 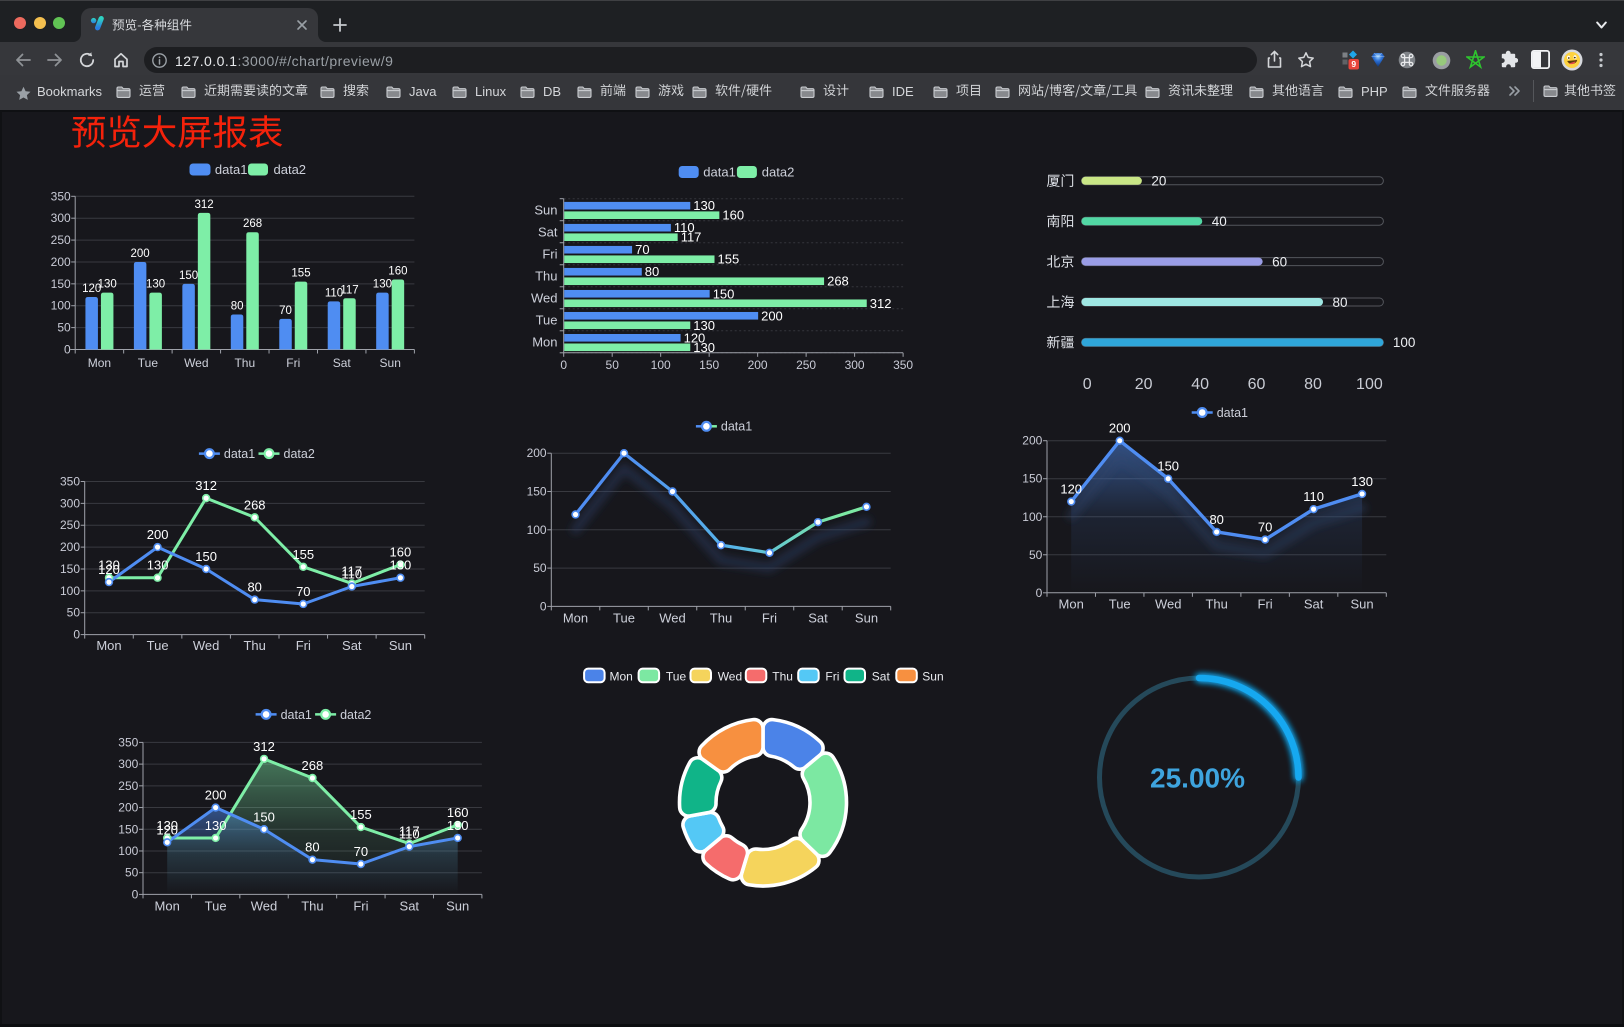 I want to click on svg-text: 20, so click(x=1144, y=384).